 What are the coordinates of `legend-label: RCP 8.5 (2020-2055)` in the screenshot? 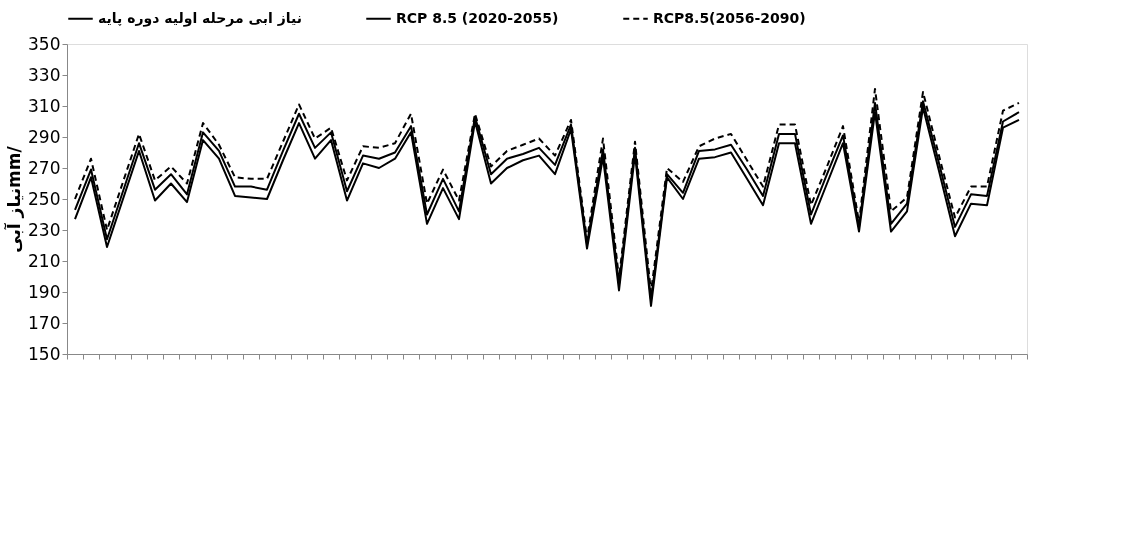 It's located at (477, 17).